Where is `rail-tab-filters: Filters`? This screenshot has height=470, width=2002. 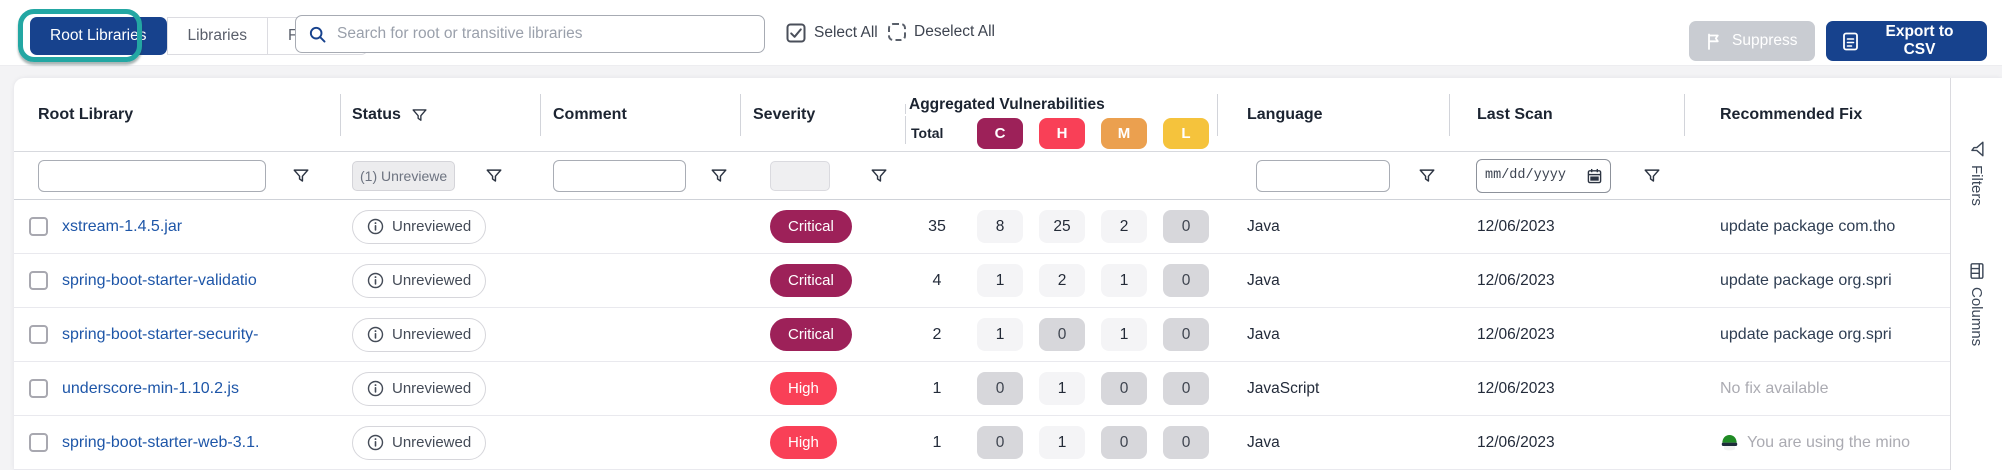 rail-tab-filters: Filters is located at coordinates (1977, 173).